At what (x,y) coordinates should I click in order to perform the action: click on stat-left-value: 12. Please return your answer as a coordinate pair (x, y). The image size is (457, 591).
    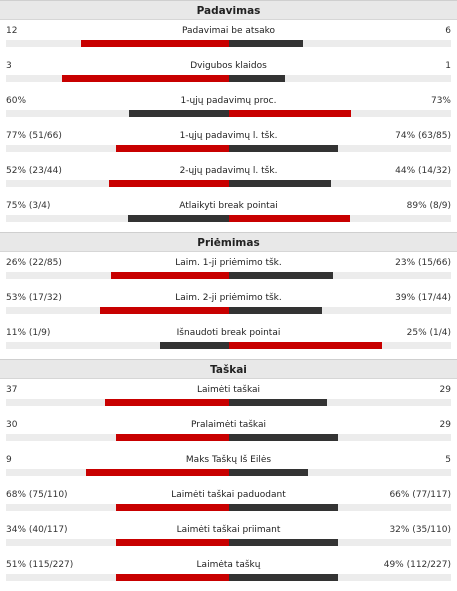
    Looking at the image, I should click on (12, 31).